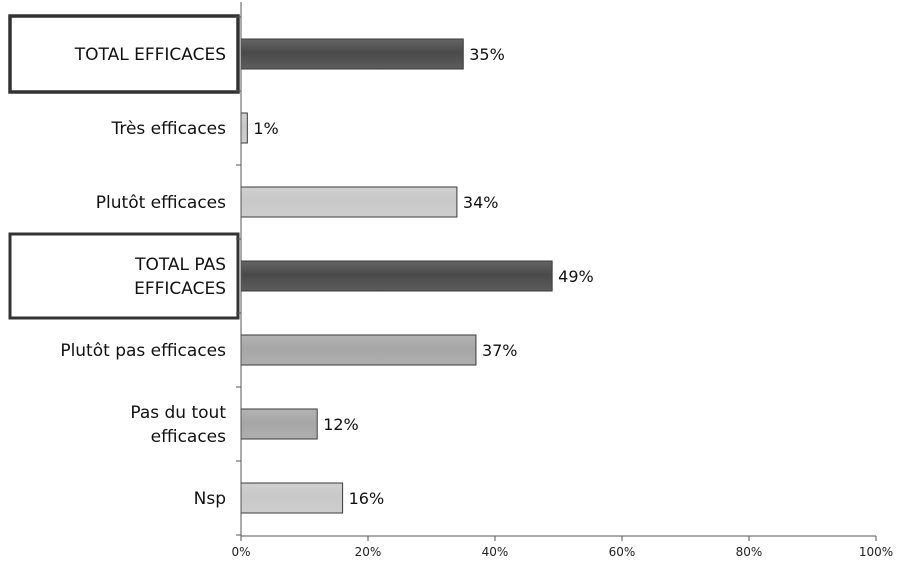 Image resolution: width=898 pixels, height=562 pixels. What do you see at coordinates (188, 437) in the screenshot?
I see `category-label-line: efficaces` at bounding box center [188, 437].